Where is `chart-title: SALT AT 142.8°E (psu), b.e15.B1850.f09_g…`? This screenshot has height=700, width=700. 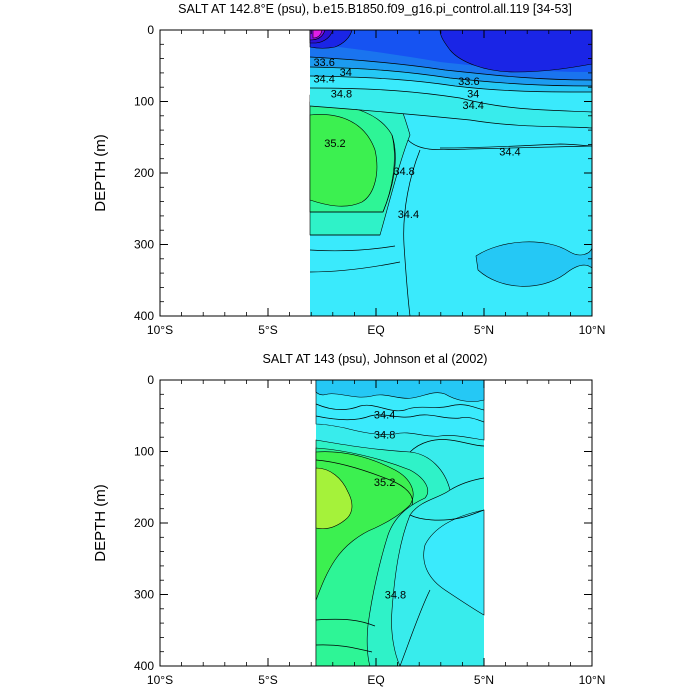 chart-title: SALT AT 142.8°E (psu), b.e15.B1850.f09_g… is located at coordinates (375, 9).